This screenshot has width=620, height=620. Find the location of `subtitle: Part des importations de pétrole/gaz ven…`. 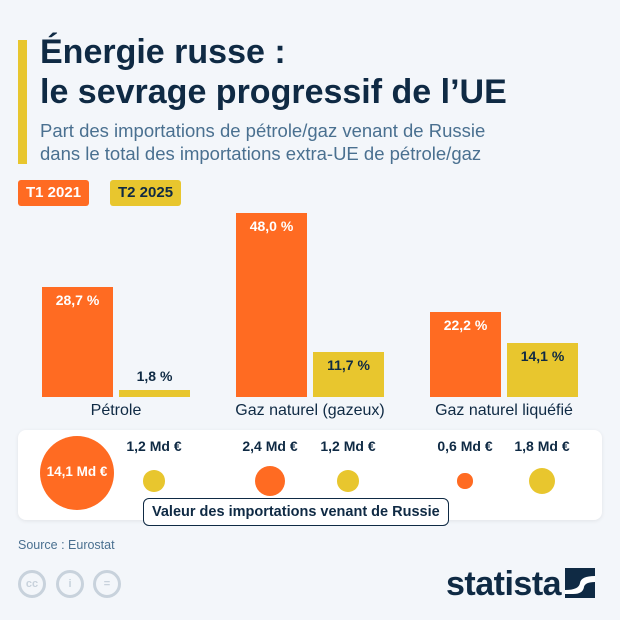

subtitle: Part des importations de pétrole/gaz ven… is located at coordinates (262, 142).